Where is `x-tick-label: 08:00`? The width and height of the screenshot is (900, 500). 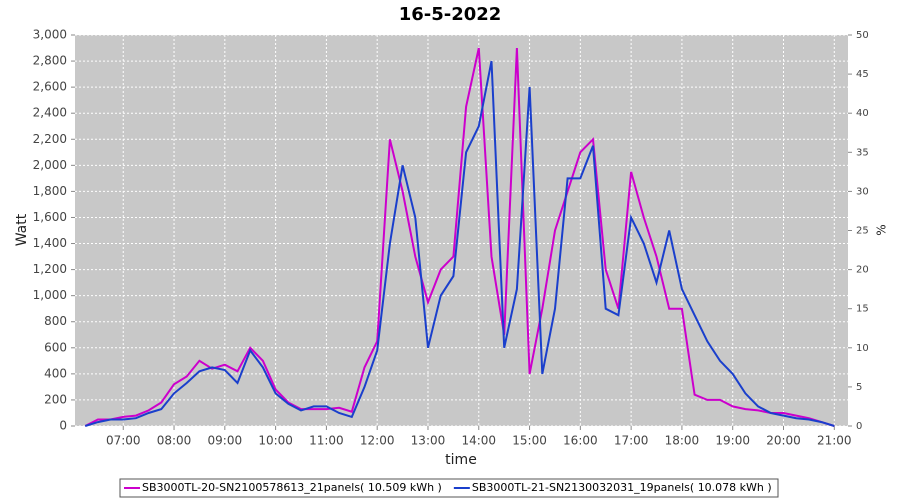 x-tick-label: 08:00 is located at coordinates (174, 441).